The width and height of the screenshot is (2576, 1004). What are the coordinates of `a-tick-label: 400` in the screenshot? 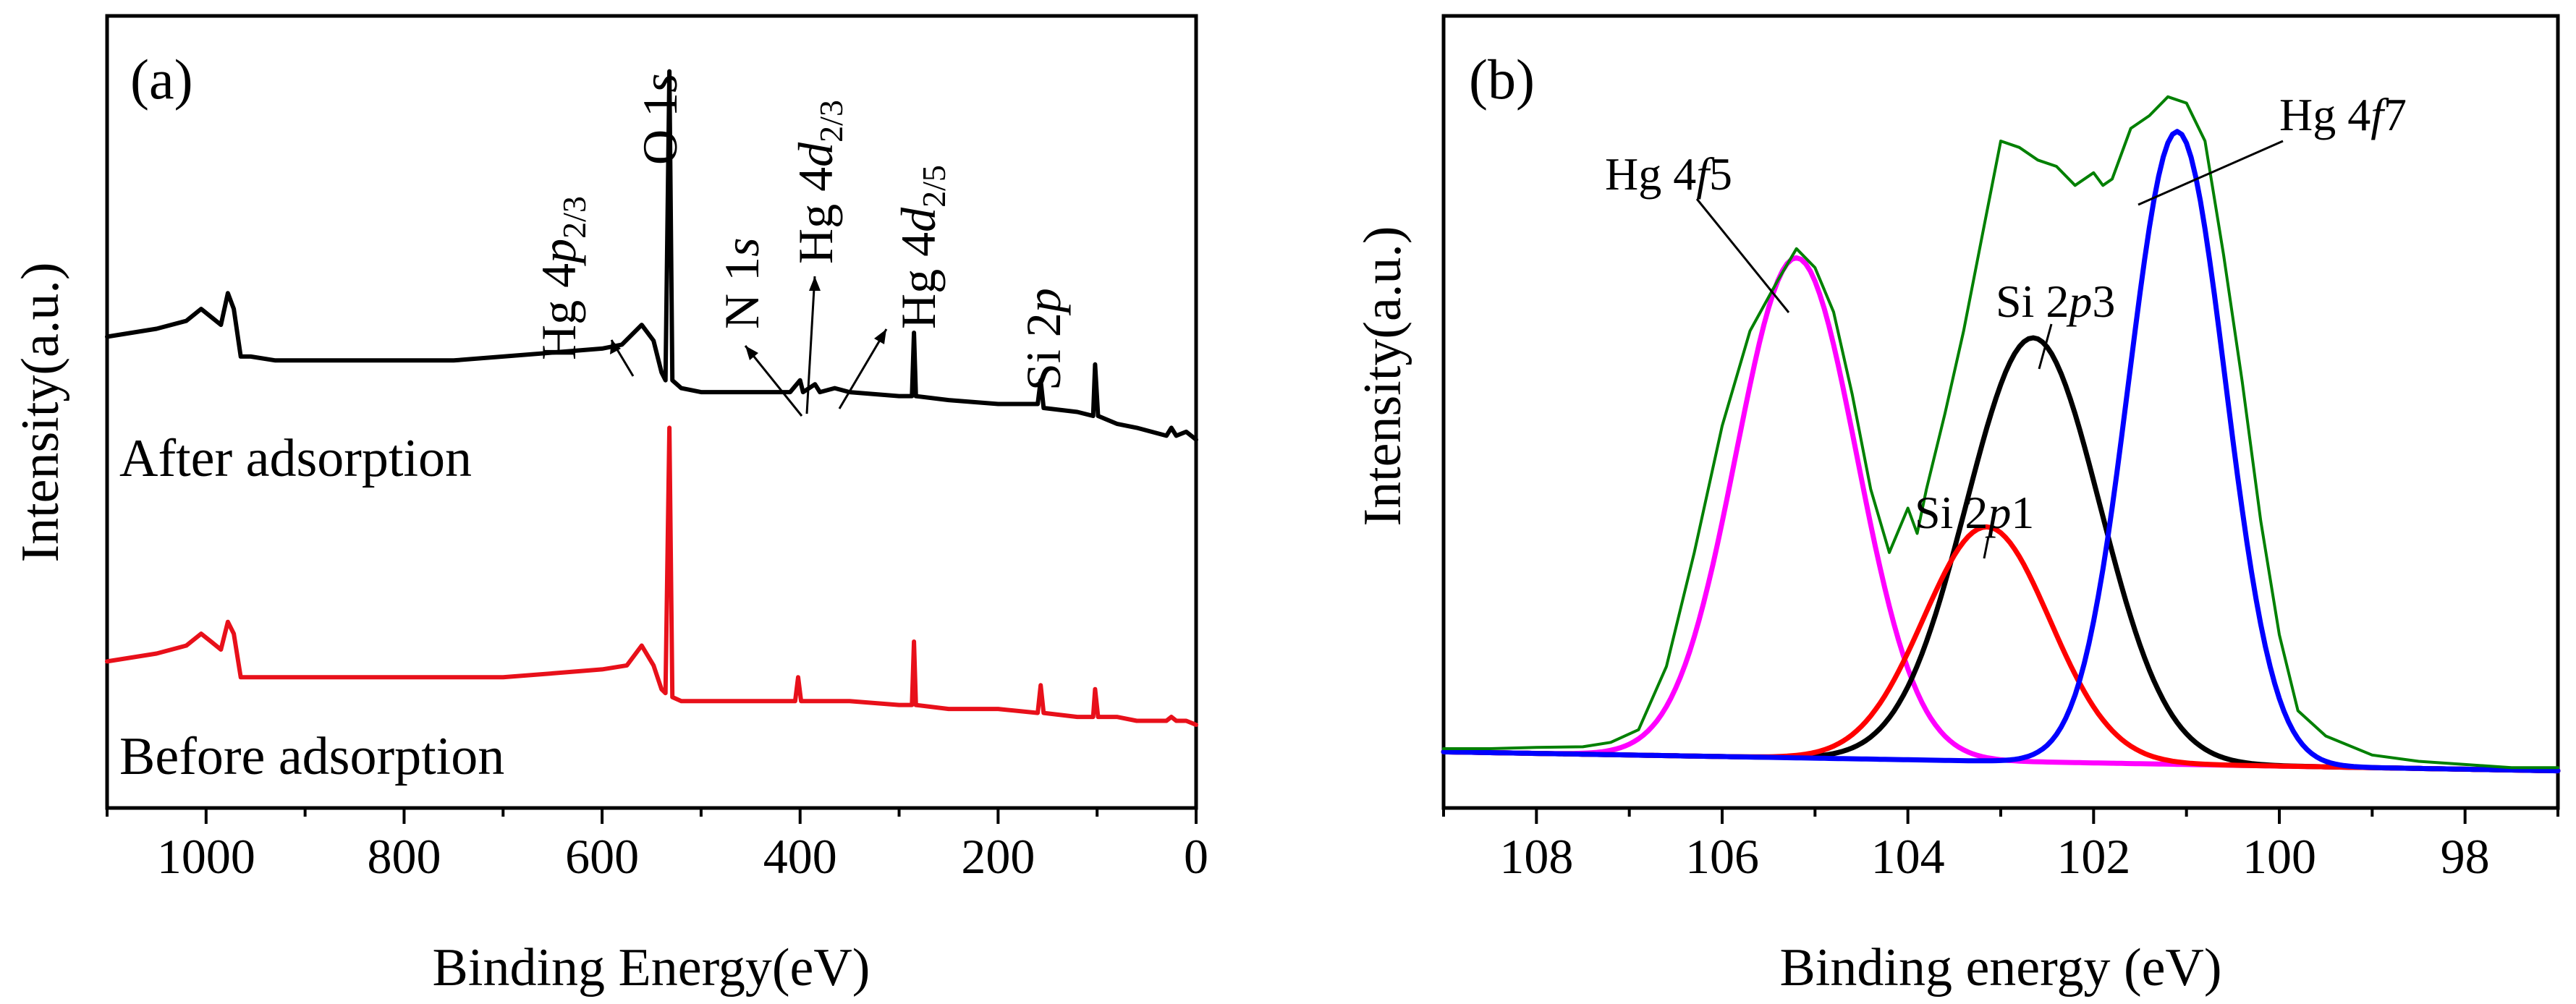 It's located at (800, 857).